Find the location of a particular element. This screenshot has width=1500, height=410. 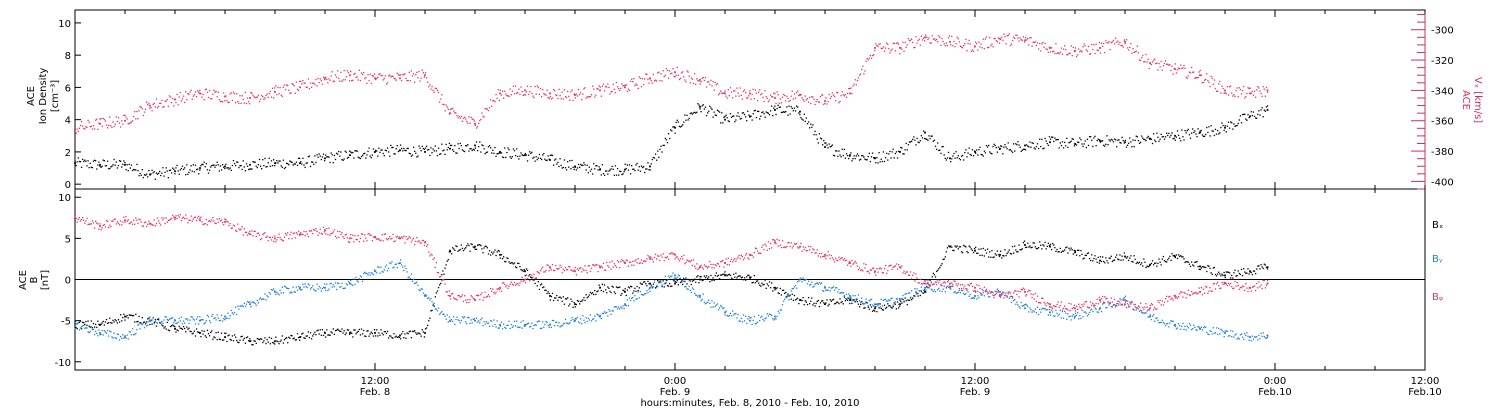

bottom-bx-point is located at coordinates (575, 304).